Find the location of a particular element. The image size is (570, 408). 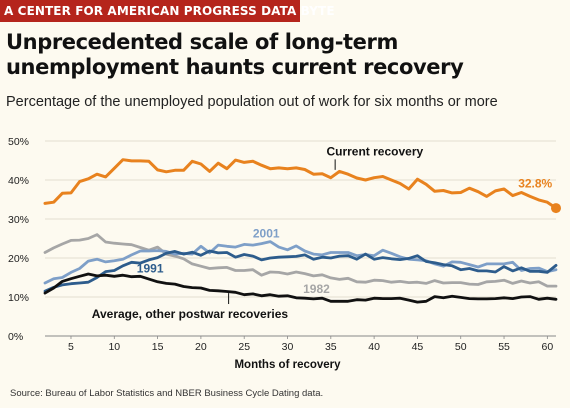

x-tick-label: 15 is located at coordinates (158, 347).